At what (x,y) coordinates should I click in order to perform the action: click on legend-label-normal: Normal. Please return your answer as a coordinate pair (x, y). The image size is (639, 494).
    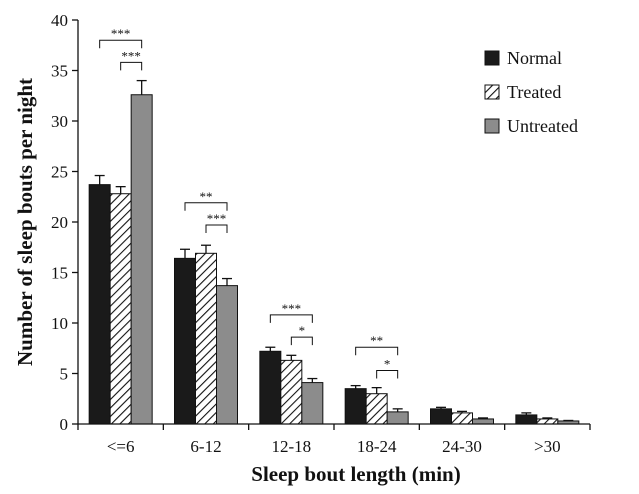
    Looking at the image, I should click on (534, 58).